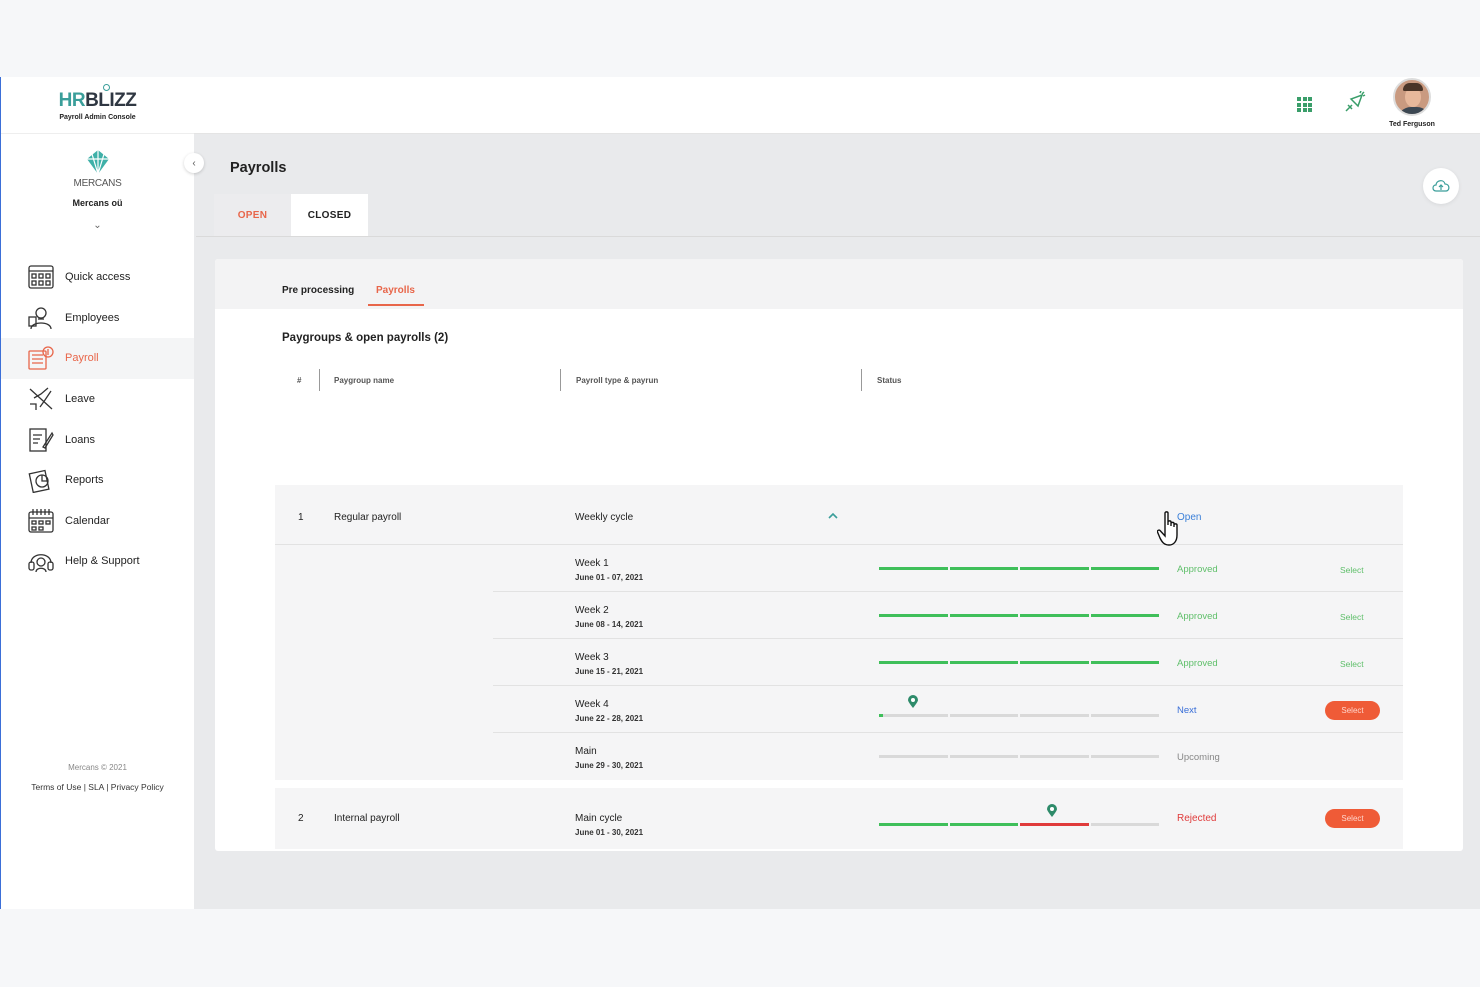  I want to click on paygroup-name: Regular payroll, so click(368, 517).